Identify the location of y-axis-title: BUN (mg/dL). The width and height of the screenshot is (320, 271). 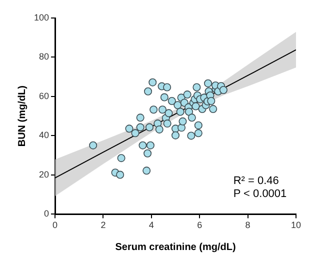
(22, 116).